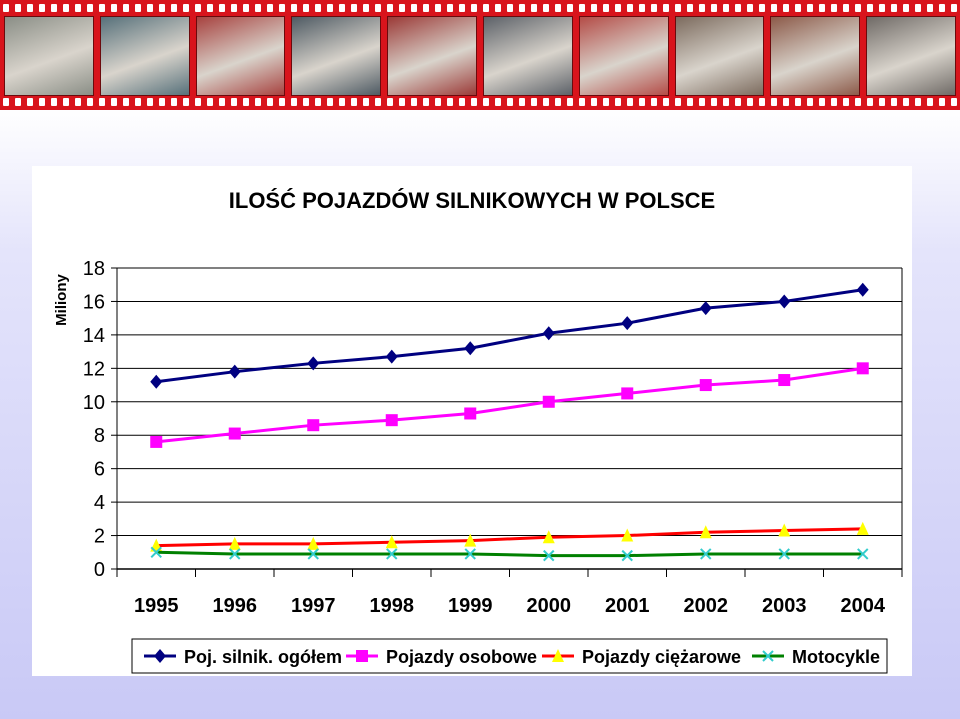 This screenshot has height=719, width=960. Describe the element at coordinates (99, 570) in the screenshot. I see `y-tick-label: 0` at that location.